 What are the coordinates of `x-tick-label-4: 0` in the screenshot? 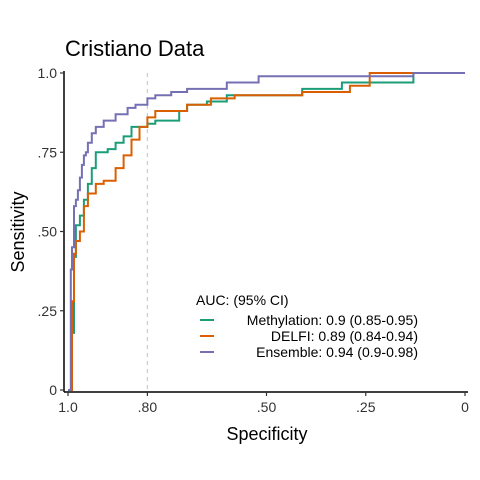 It's located at (465, 407).